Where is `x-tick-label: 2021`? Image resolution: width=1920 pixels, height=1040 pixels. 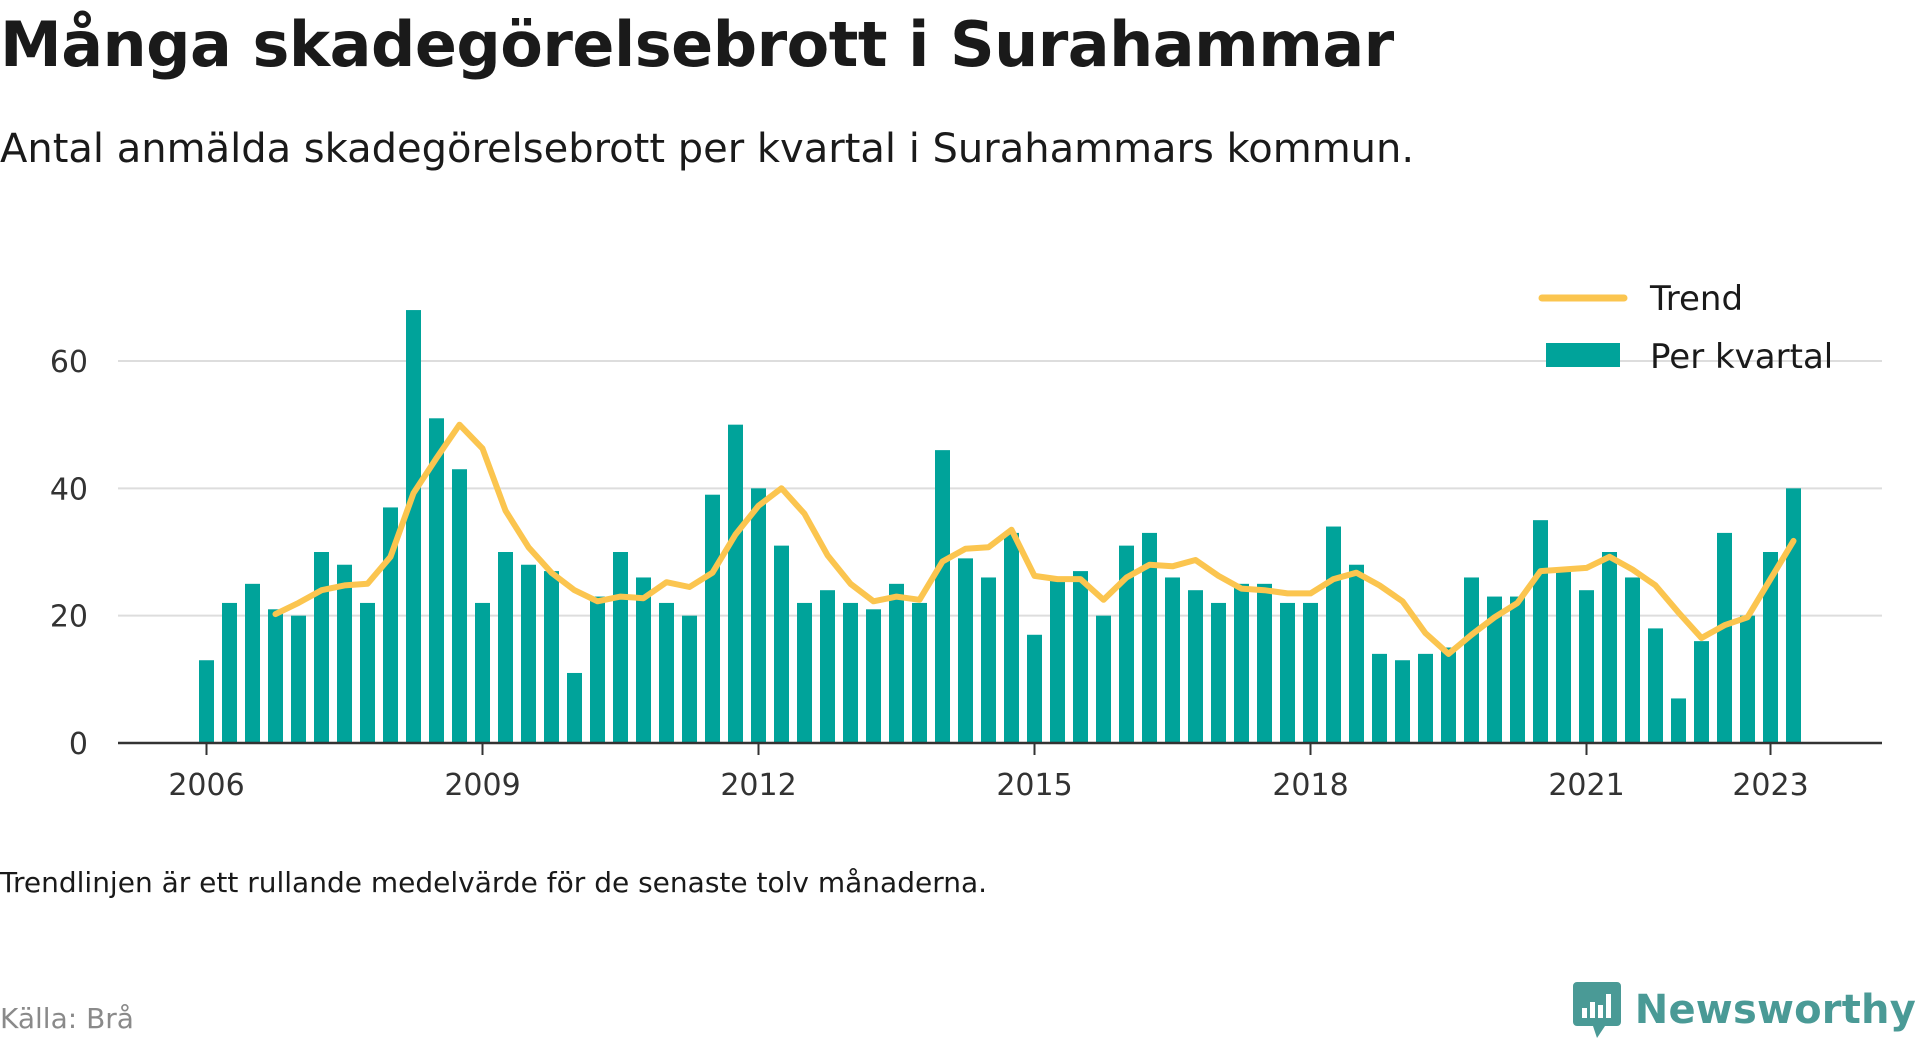 x-tick-label: 2021 is located at coordinates (1586, 785).